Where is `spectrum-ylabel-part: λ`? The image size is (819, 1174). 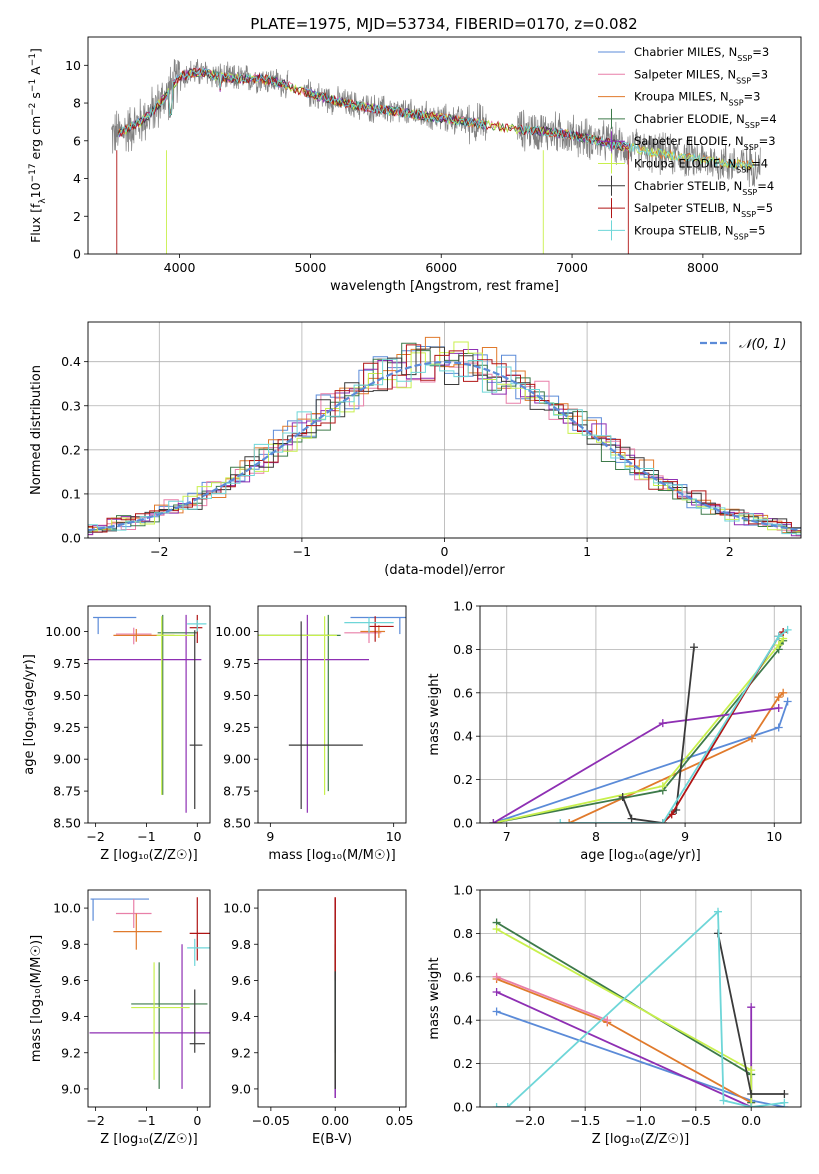
spectrum-ylabel-part: λ is located at coordinates (43, 201).